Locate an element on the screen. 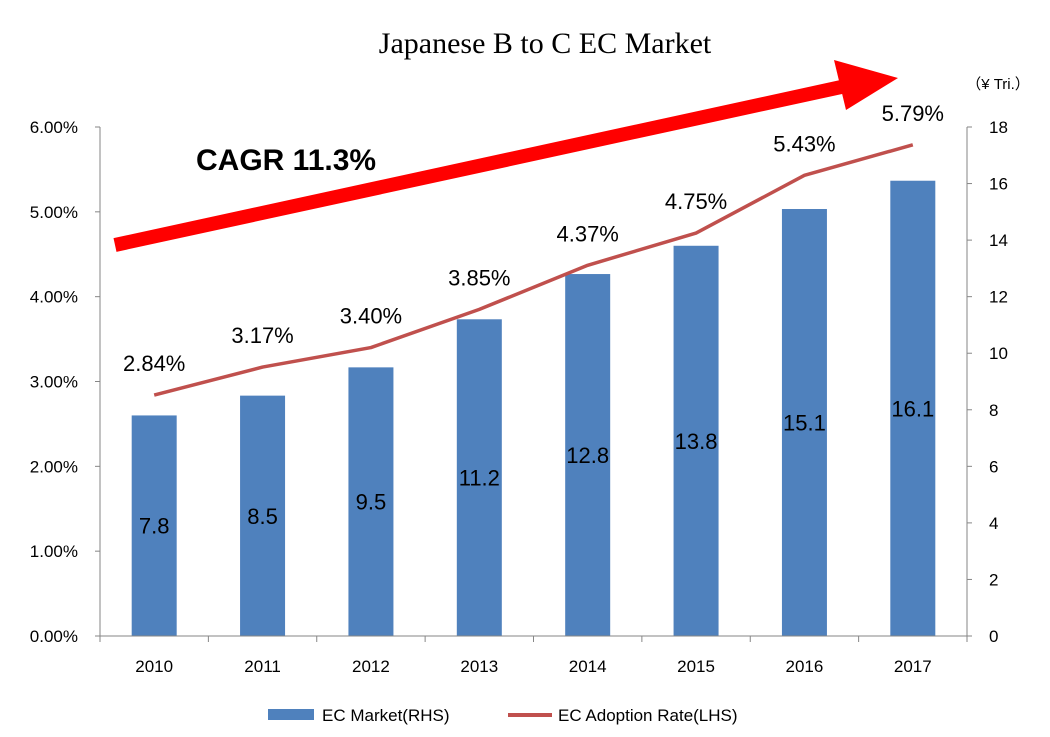  x-tick-label: 2016 is located at coordinates (805, 666).